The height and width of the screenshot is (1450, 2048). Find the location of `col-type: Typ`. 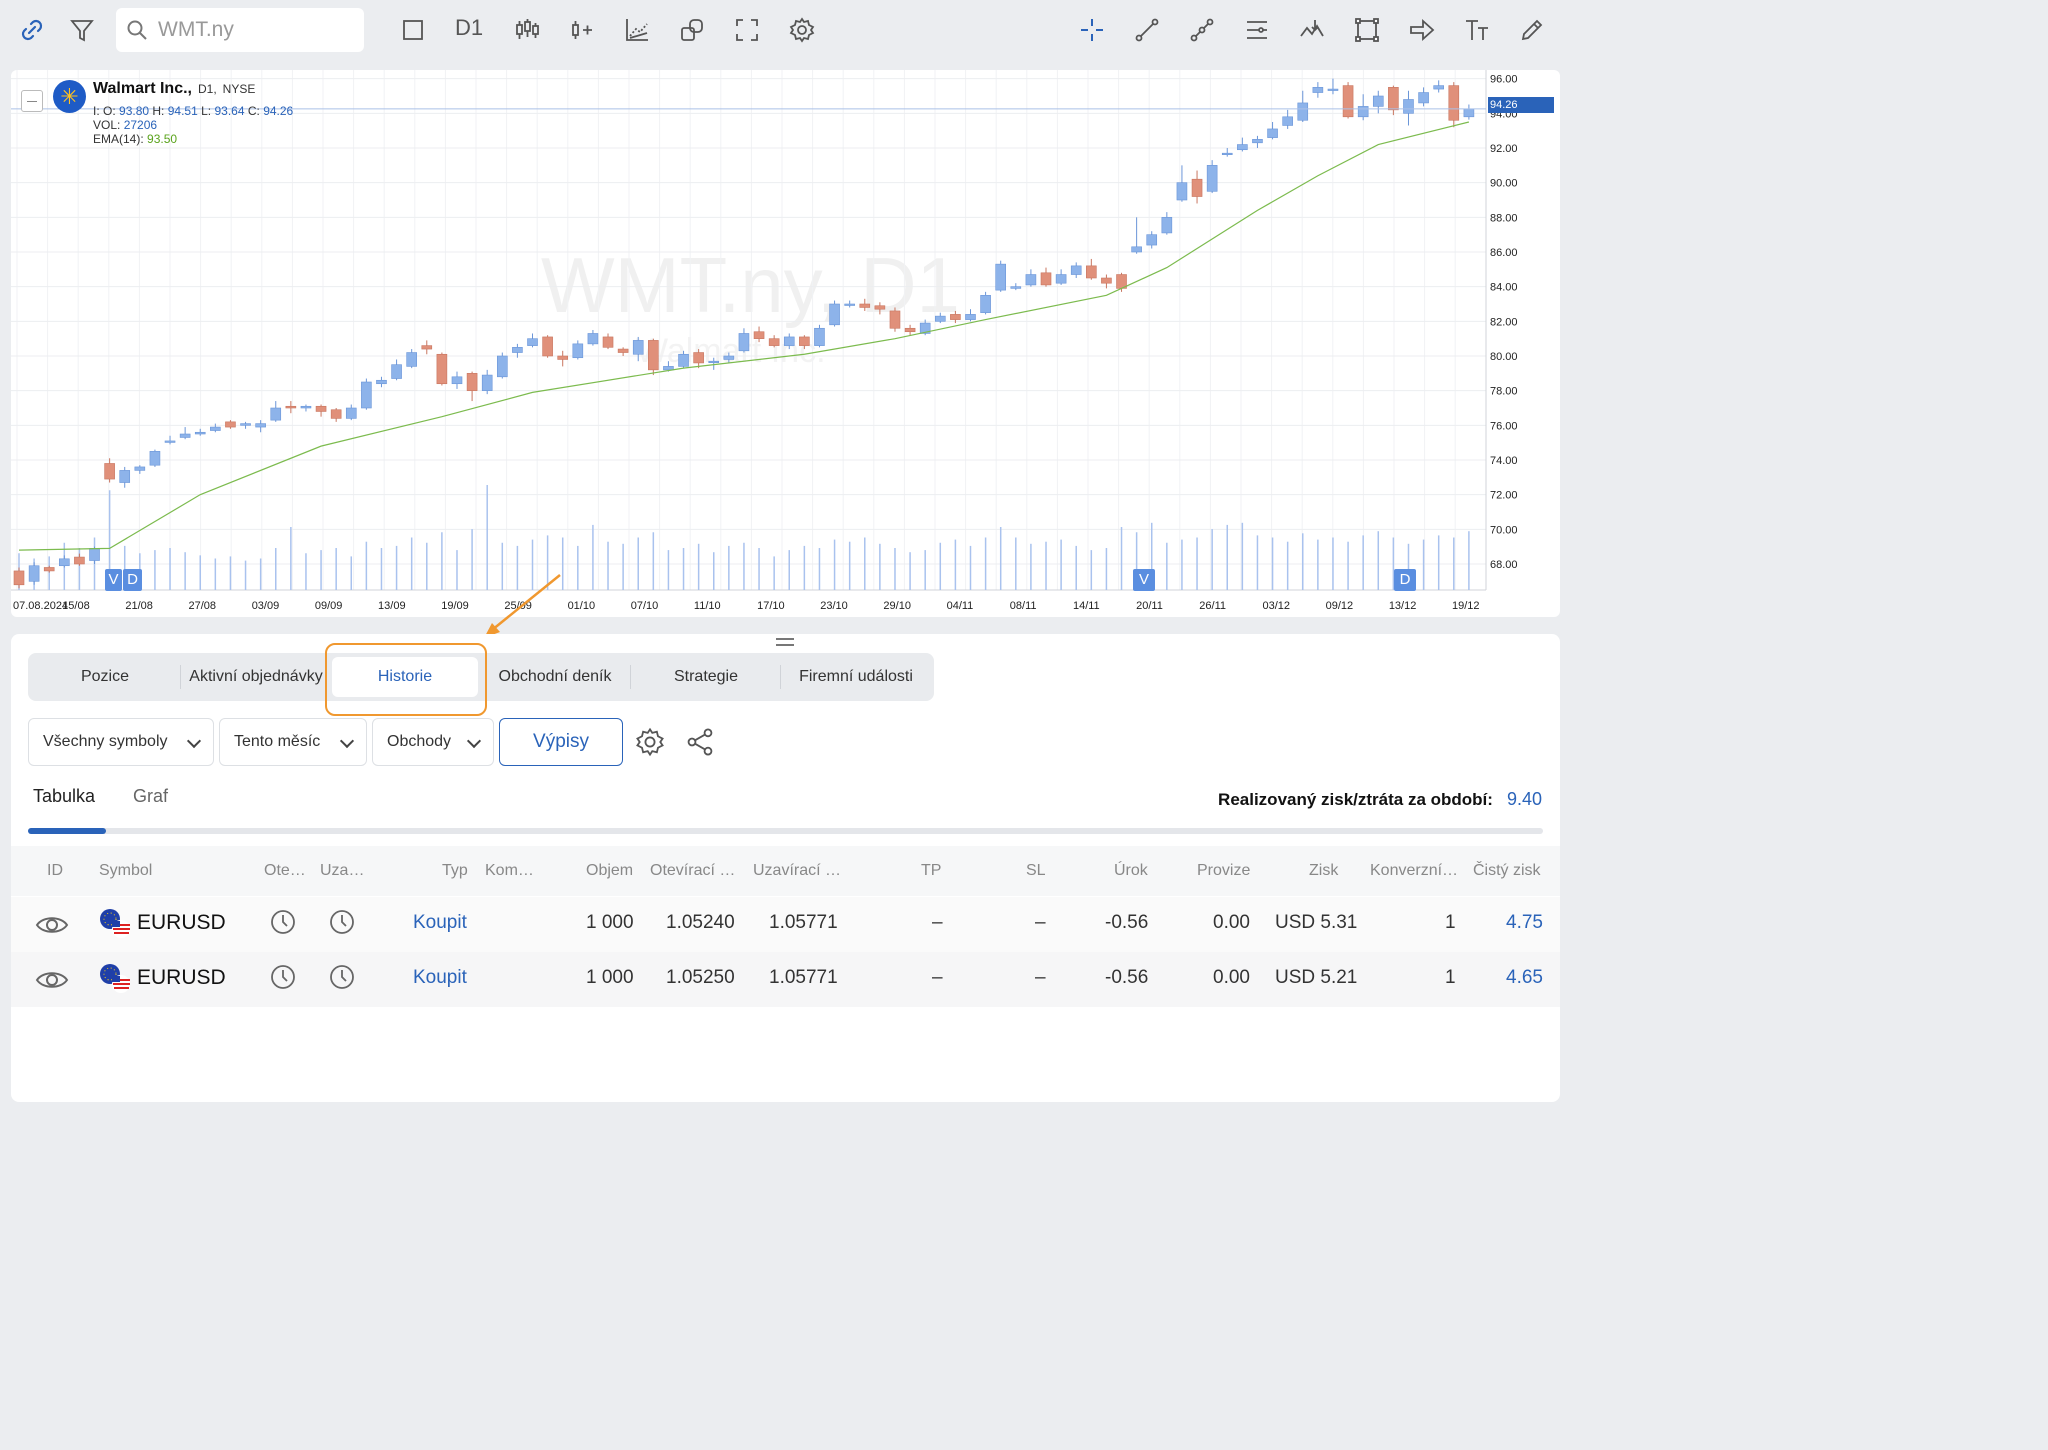

col-type: Typ is located at coordinates (455, 870).